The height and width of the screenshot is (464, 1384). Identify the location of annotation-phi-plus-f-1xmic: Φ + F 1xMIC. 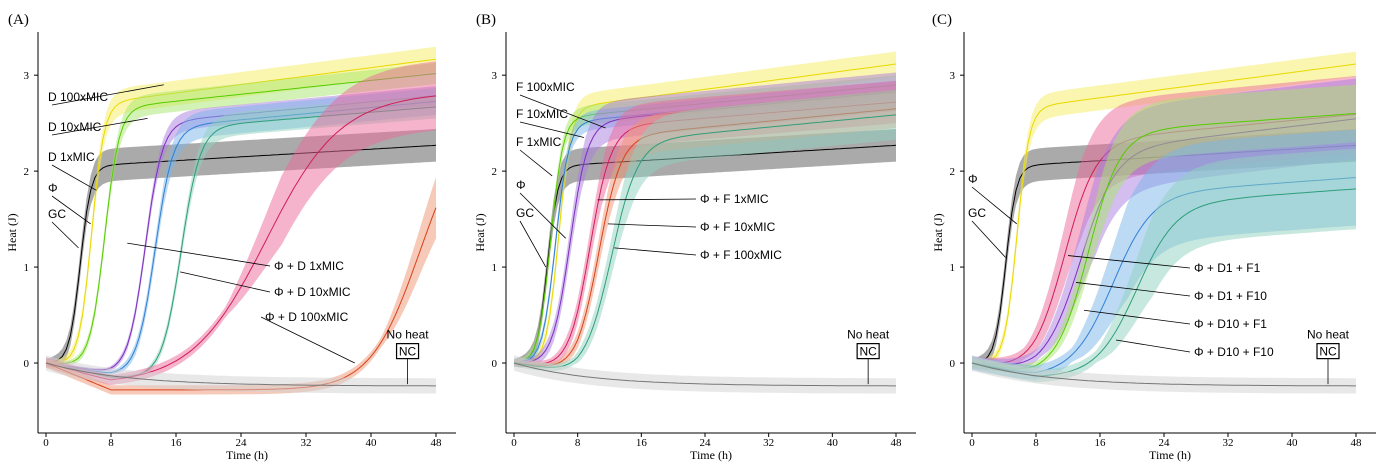
(734, 199).